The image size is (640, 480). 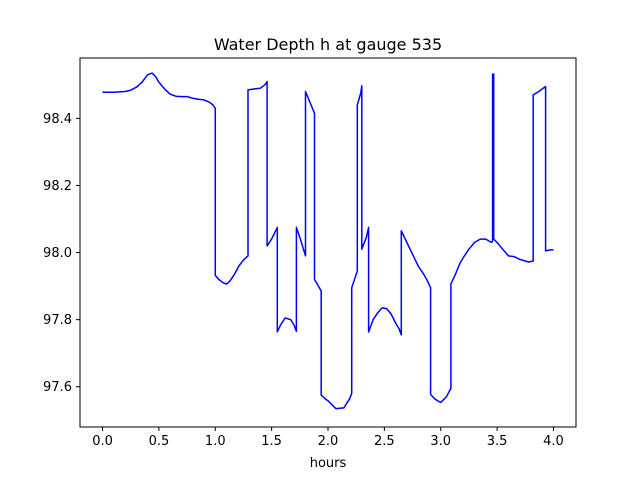 What do you see at coordinates (553, 441) in the screenshot?
I see `x-tick-label: 4.0` at bounding box center [553, 441].